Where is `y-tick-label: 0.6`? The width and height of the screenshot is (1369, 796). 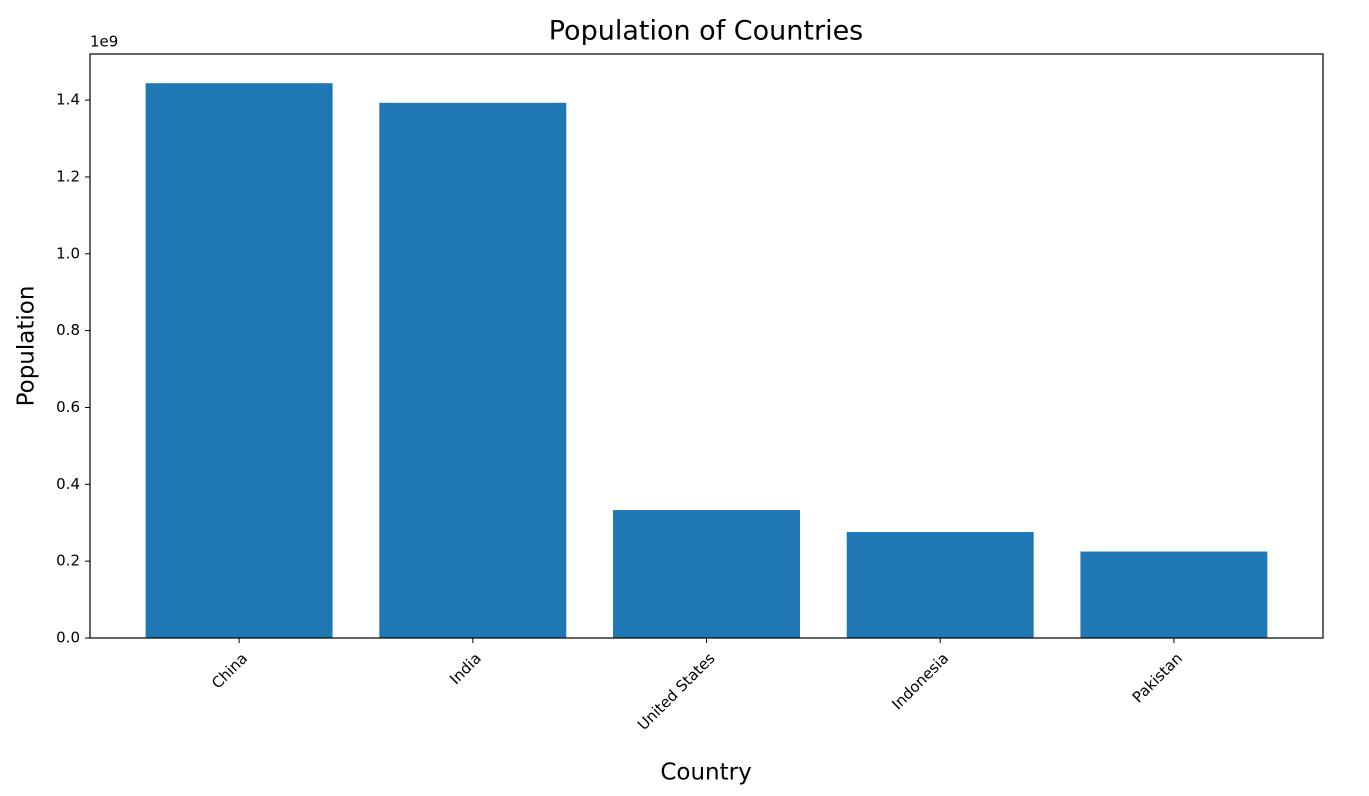 y-tick-label: 0.6 is located at coordinates (68, 407).